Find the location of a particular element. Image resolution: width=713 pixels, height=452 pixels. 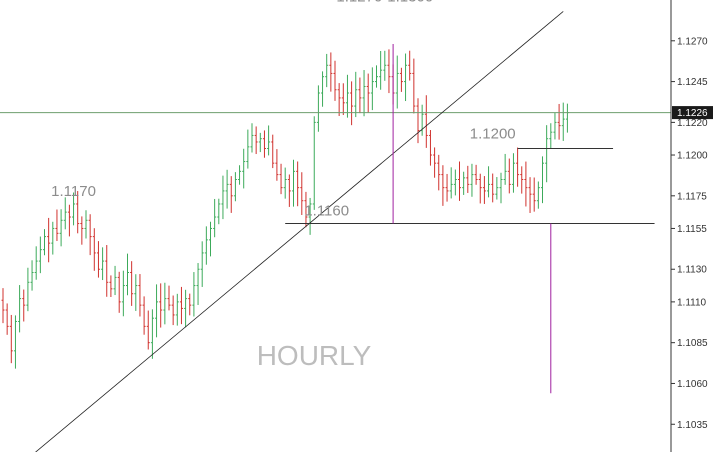

level-annotation: 1.1270-1.1300 is located at coordinates (384, 3).